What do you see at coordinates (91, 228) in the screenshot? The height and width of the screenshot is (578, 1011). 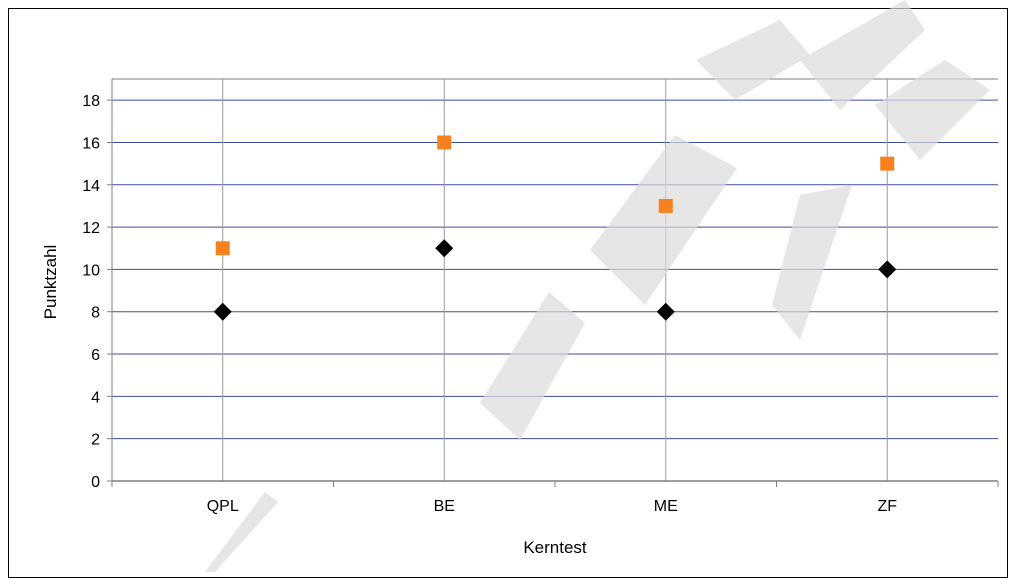 I see `y-tick-label: 12` at bounding box center [91, 228].